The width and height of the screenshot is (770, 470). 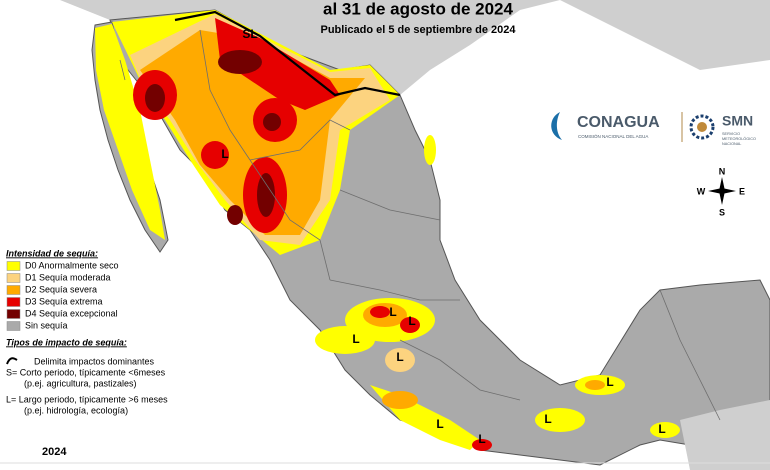 I want to click on legend-title: Intensidad de sequía:, so click(x=52, y=253).